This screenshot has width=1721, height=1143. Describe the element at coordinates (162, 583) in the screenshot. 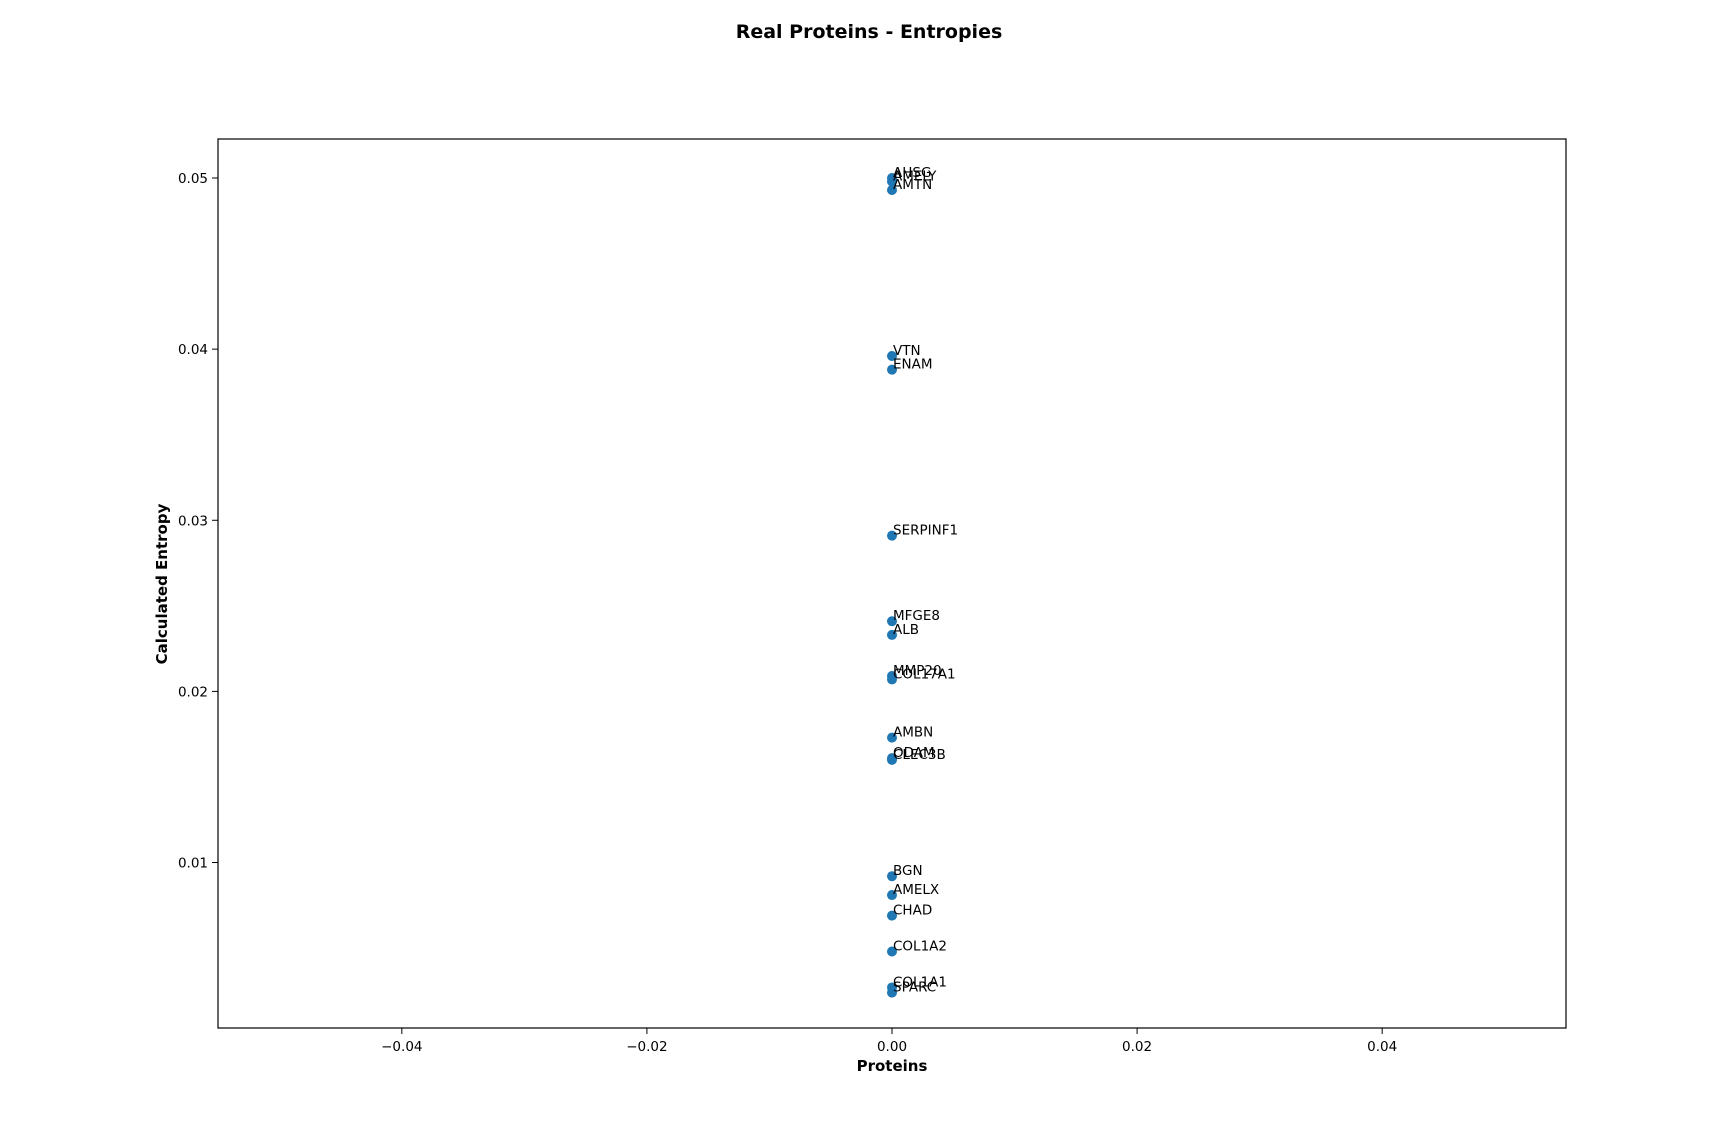

I see `y-axis-label: Calculated Entropy` at that location.